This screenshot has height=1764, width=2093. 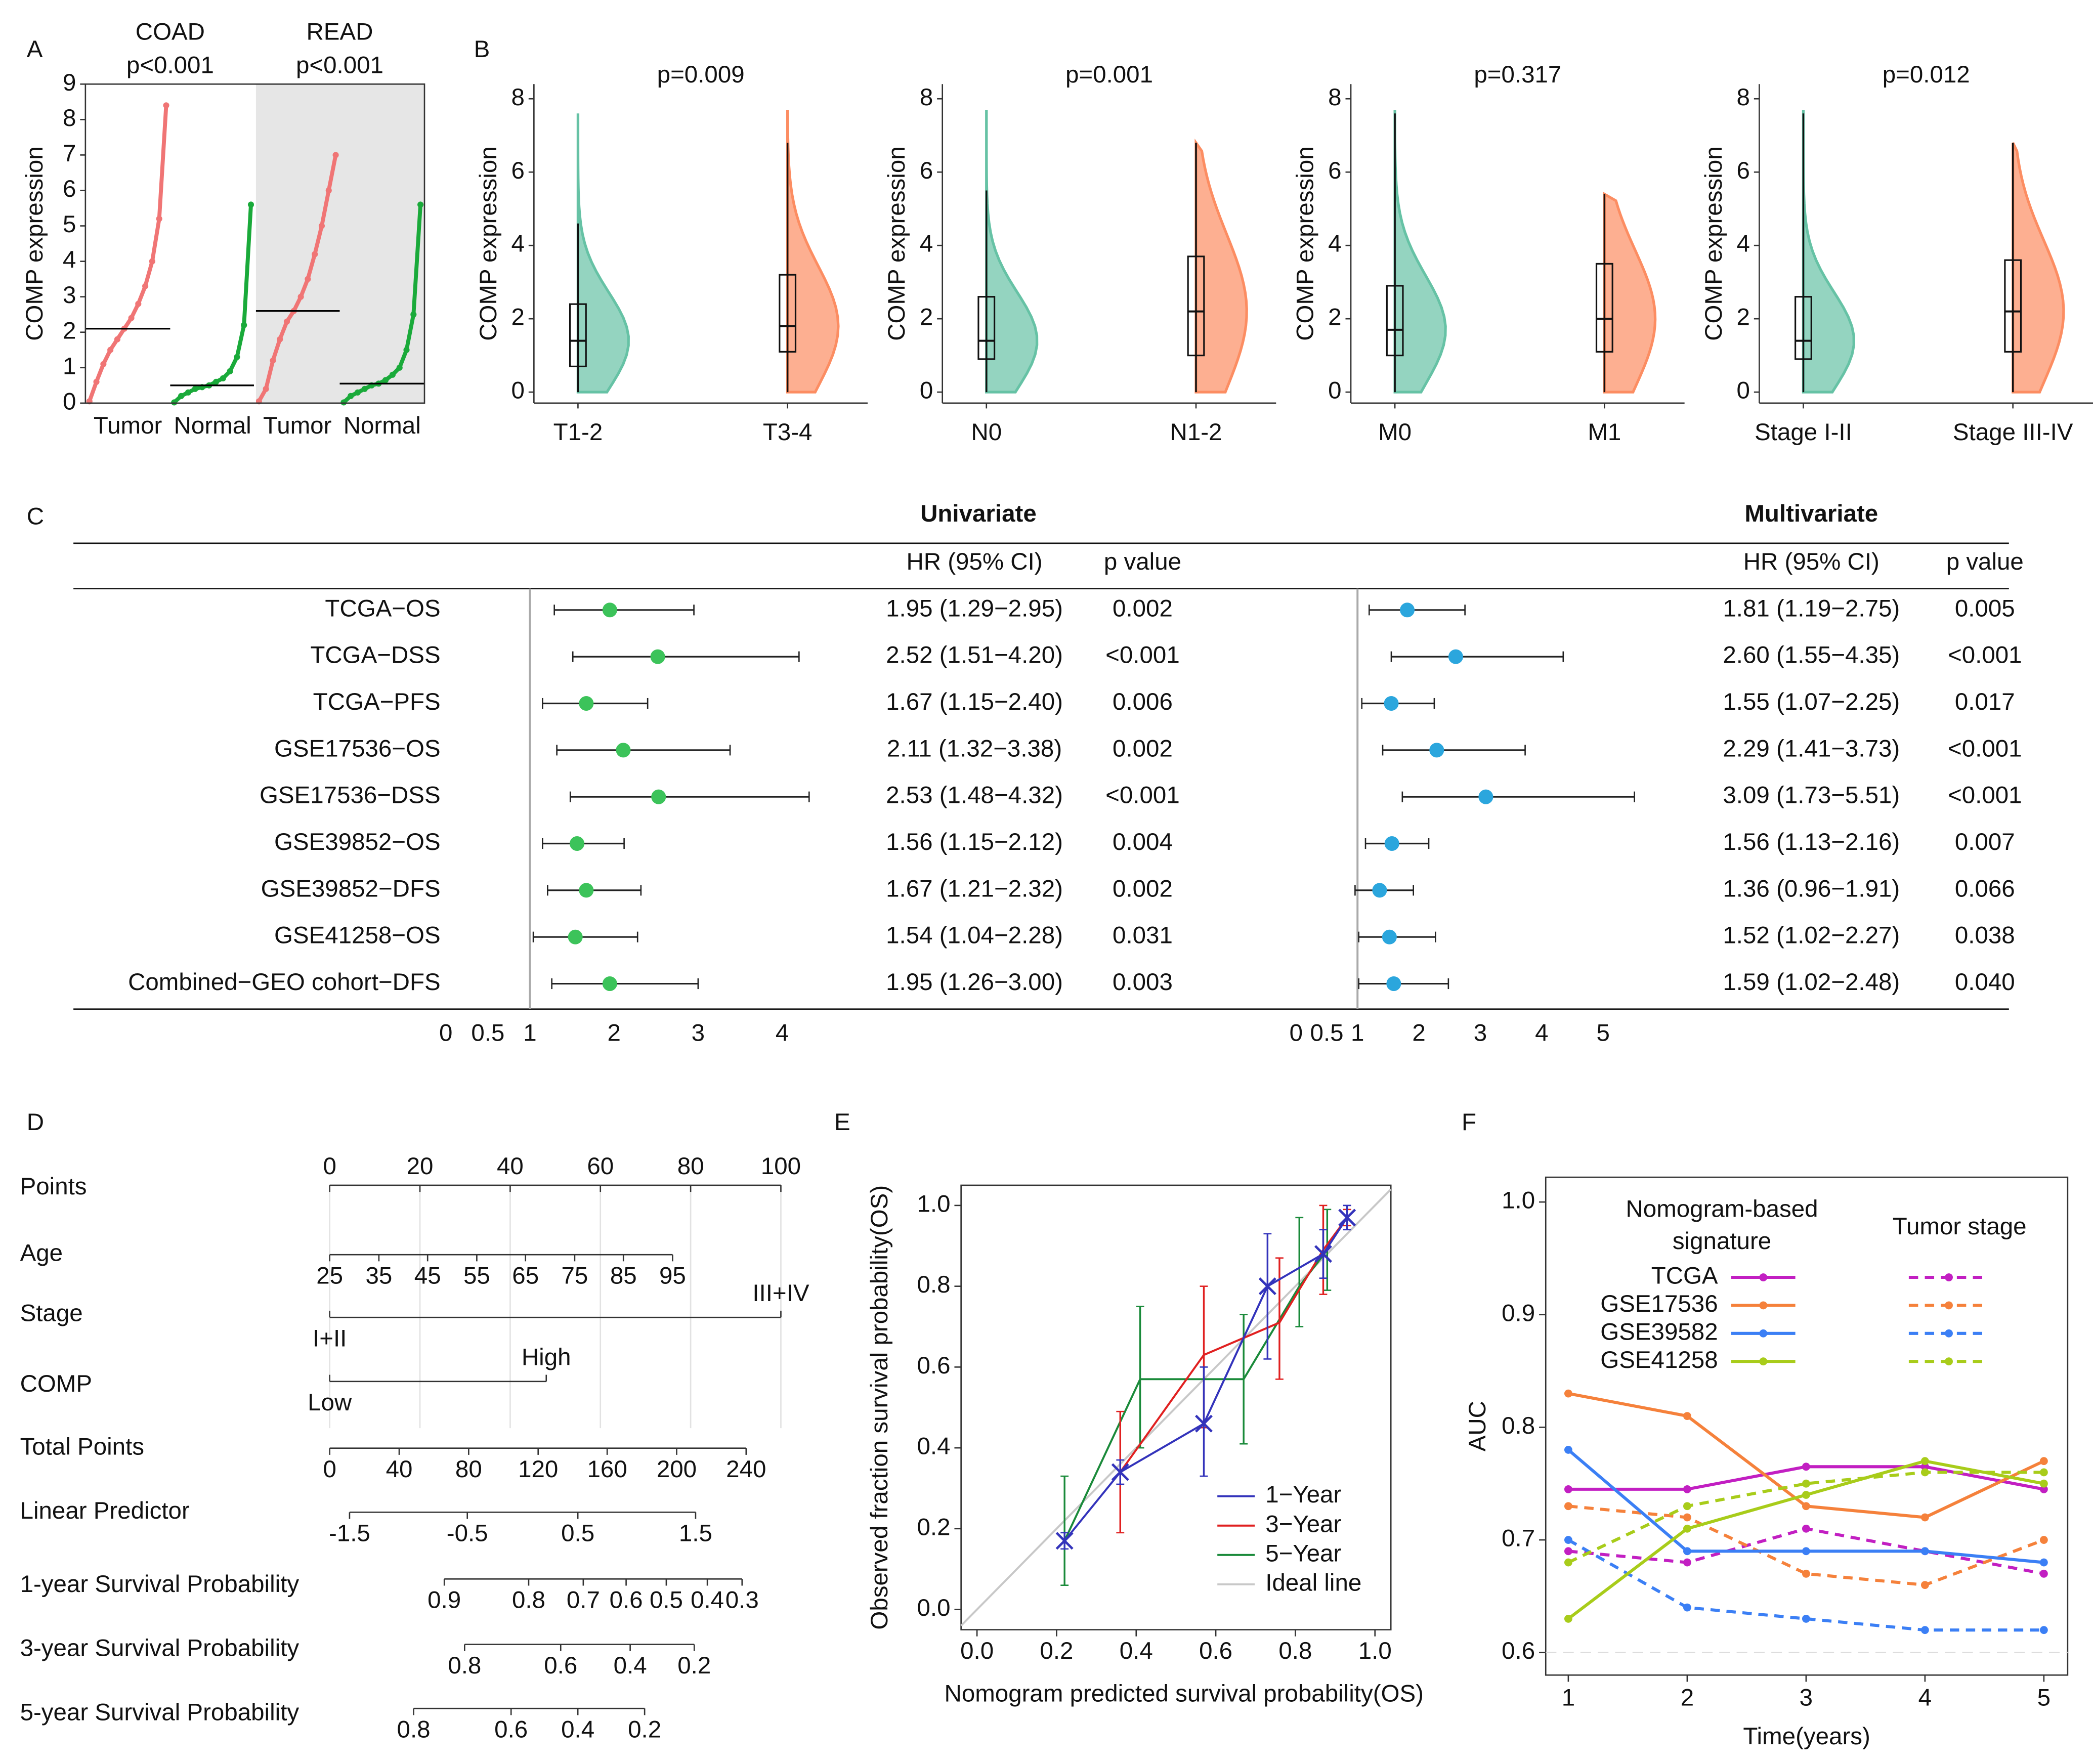 What do you see at coordinates (575, 1276) in the screenshot?
I see `scale-label: 75` at bounding box center [575, 1276].